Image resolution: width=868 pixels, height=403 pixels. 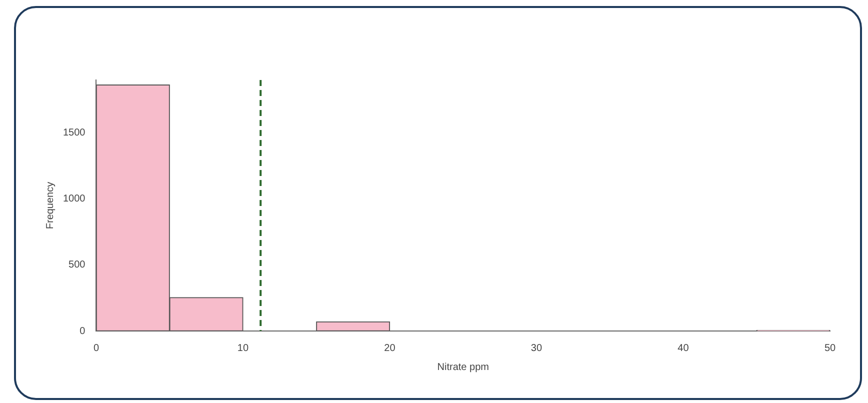 What do you see at coordinates (463, 367) in the screenshot?
I see `x-axis-title: Nitrate ppm` at bounding box center [463, 367].